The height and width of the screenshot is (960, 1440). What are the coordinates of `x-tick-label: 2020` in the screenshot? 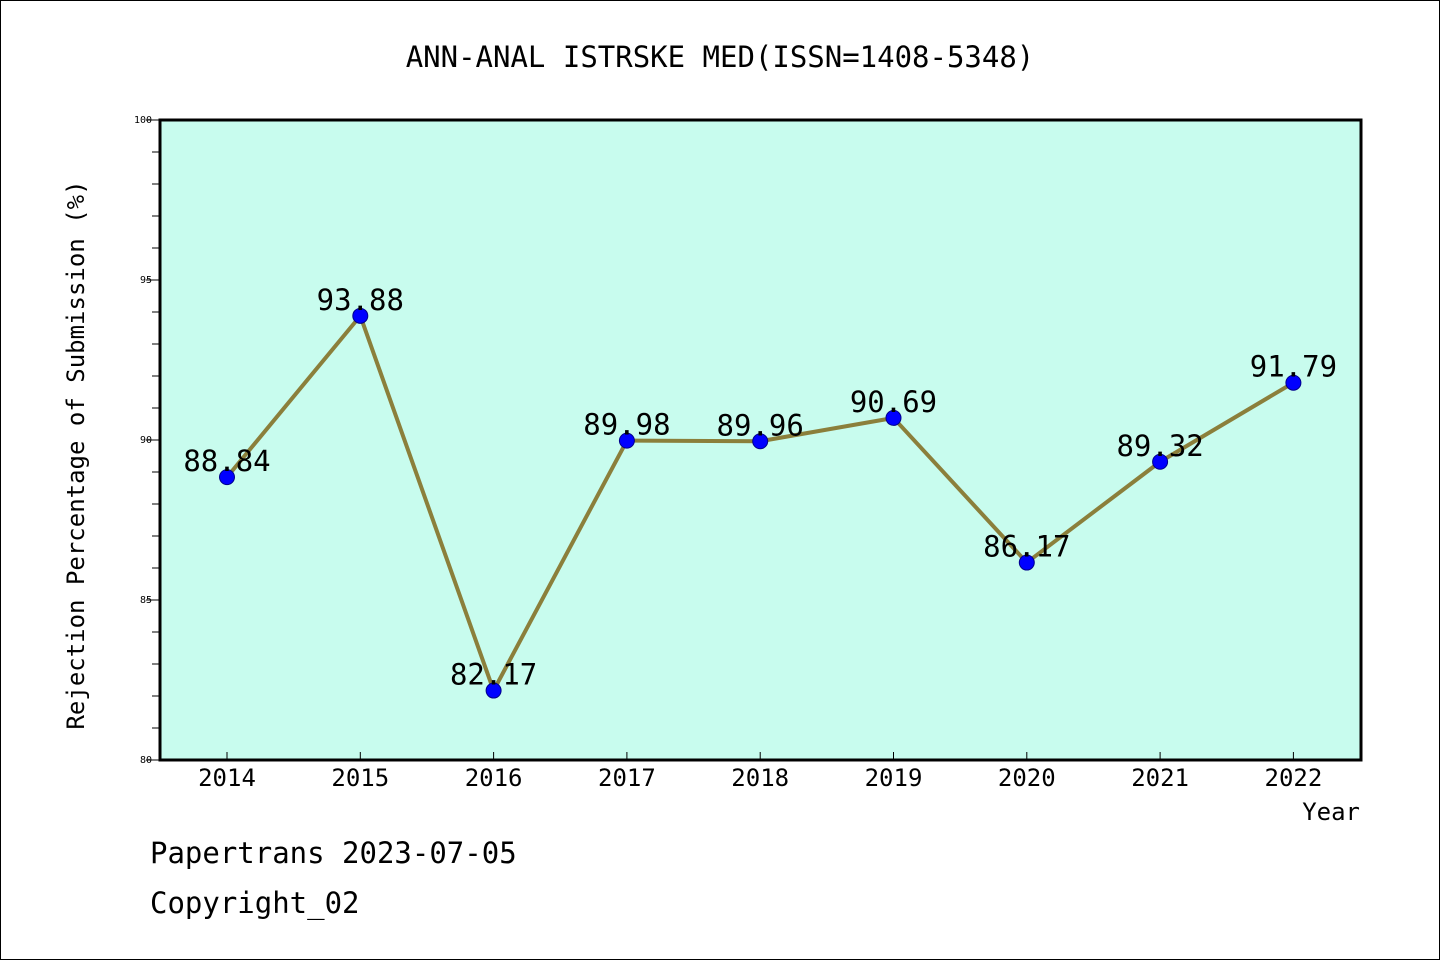 It's located at (1027, 778).